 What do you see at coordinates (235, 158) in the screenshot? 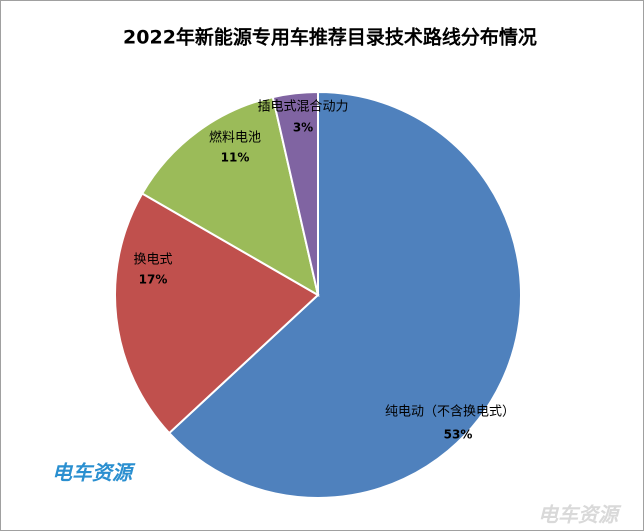
I see `value-label: 11%` at bounding box center [235, 158].